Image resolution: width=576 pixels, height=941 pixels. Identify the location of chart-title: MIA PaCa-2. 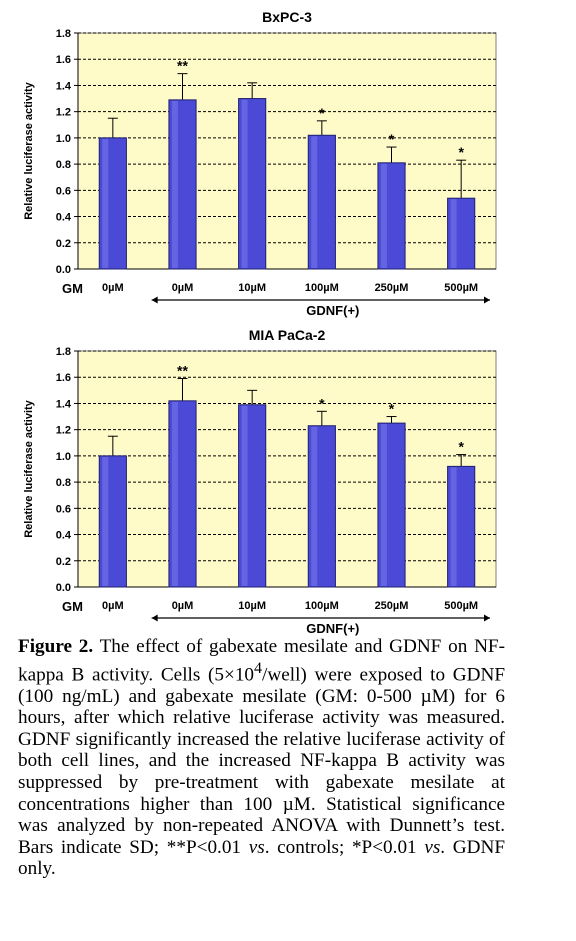
(287, 335).